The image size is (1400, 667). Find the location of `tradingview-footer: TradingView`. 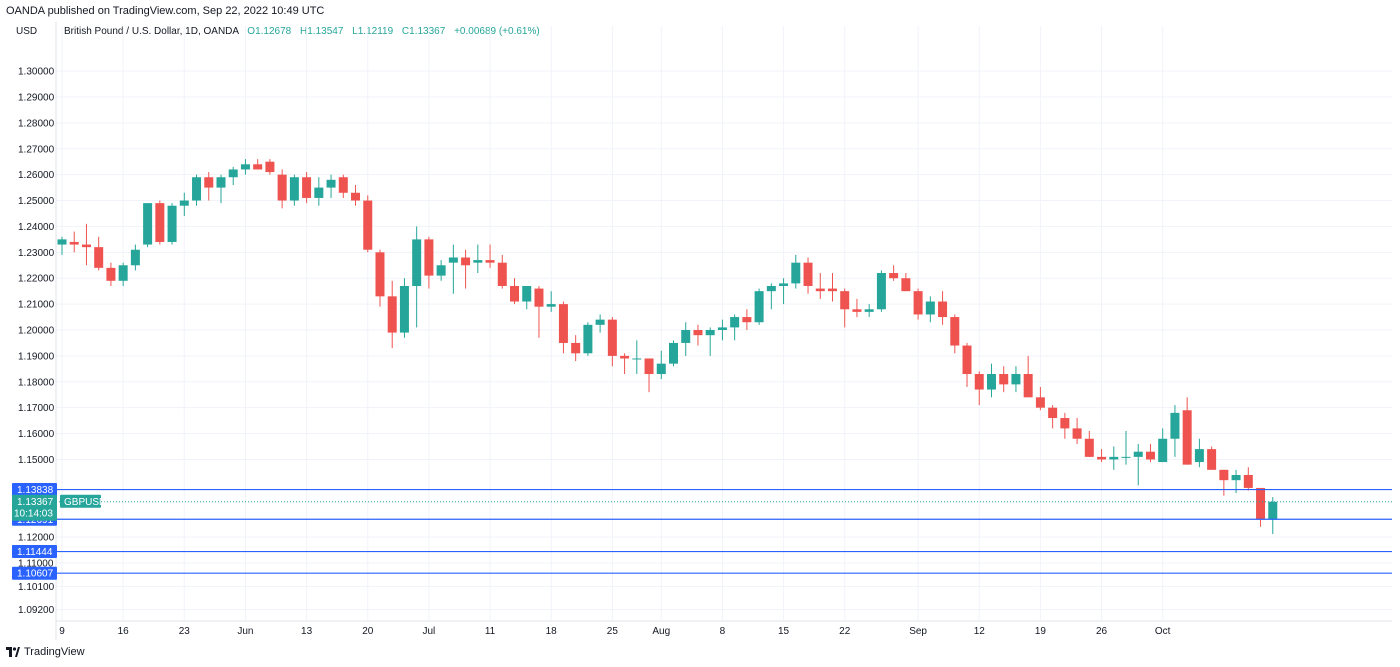

tradingview-footer: TradingView is located at coordinates (45, 652).